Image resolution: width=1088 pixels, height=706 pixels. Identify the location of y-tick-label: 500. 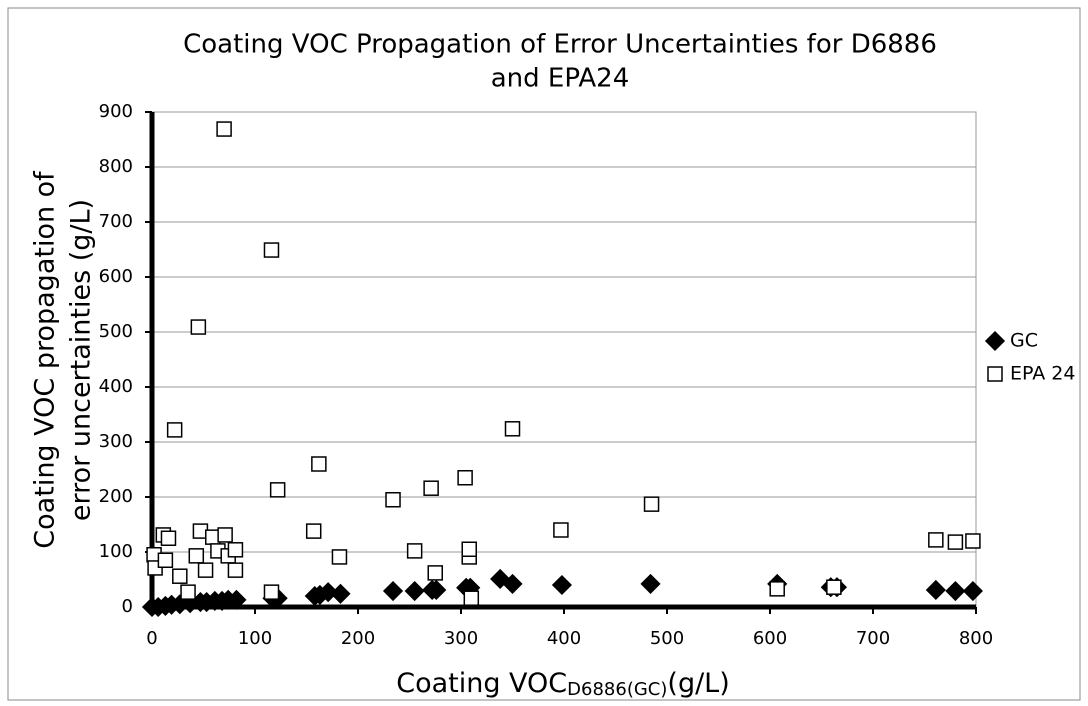
(116, 331).